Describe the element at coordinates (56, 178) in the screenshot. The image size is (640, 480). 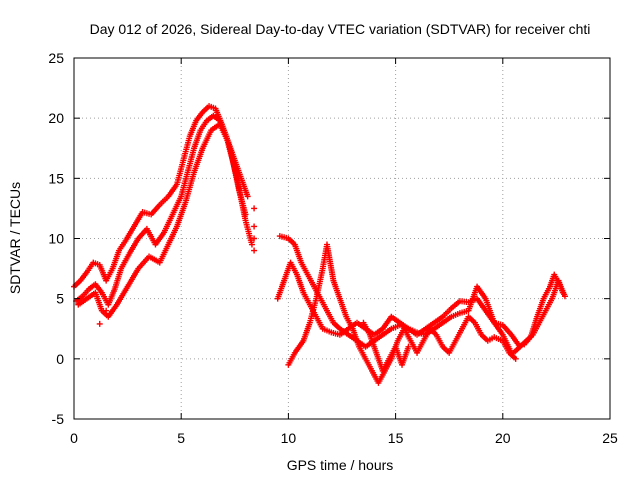
I see `y-tick-label: 15` at that location.